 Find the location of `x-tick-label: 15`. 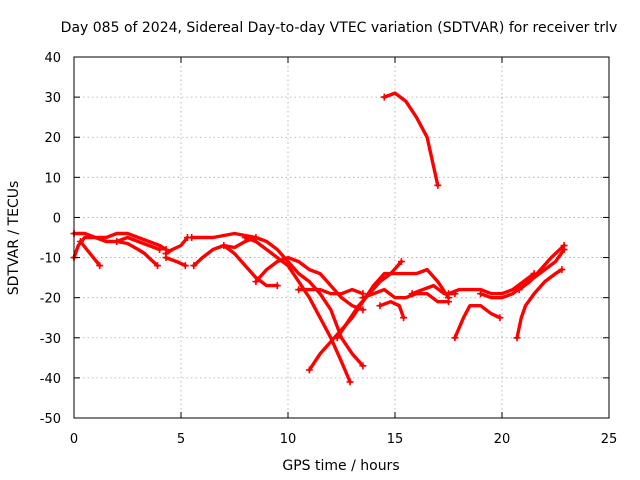

x-tick-label: 15 is located at coordinates (395, 439).